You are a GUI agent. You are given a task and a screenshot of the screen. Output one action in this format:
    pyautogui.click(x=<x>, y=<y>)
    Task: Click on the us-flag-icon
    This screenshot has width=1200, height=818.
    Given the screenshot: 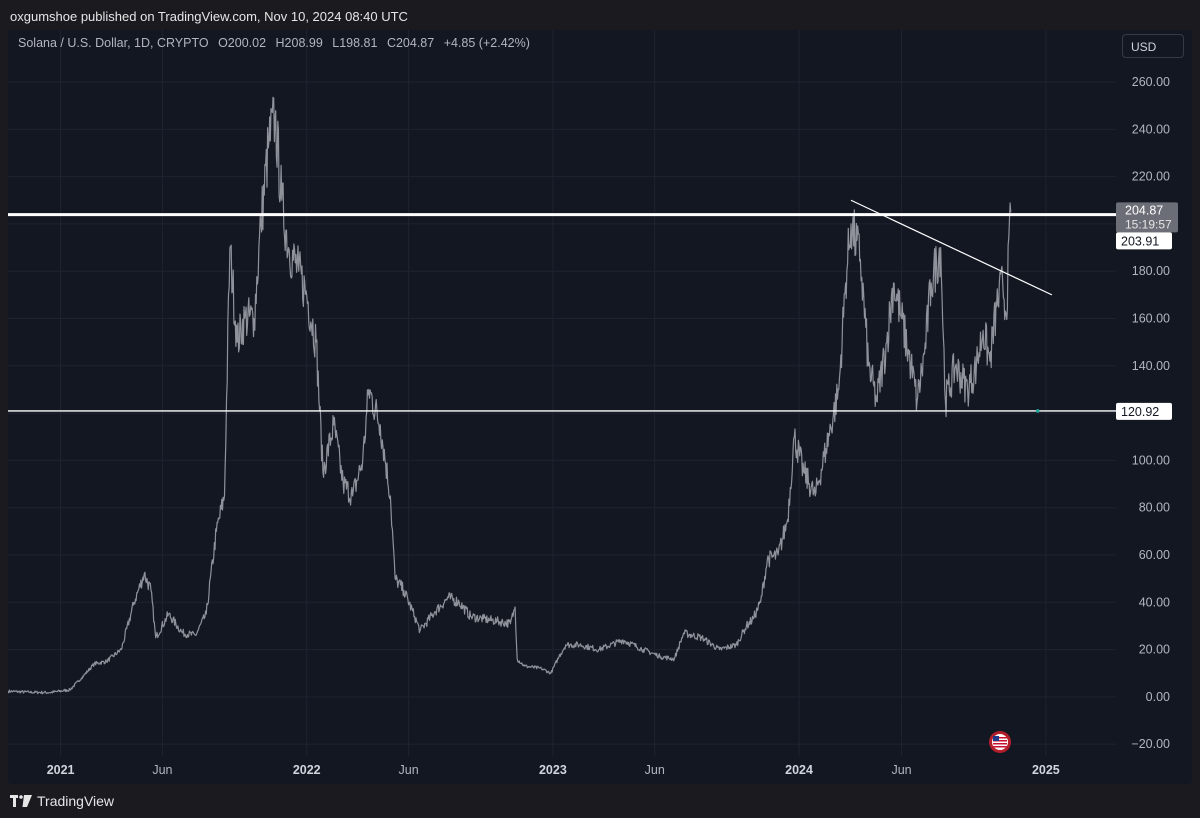 What is the action you would take?
    pyautogui.click(x=1000, y=742)
    